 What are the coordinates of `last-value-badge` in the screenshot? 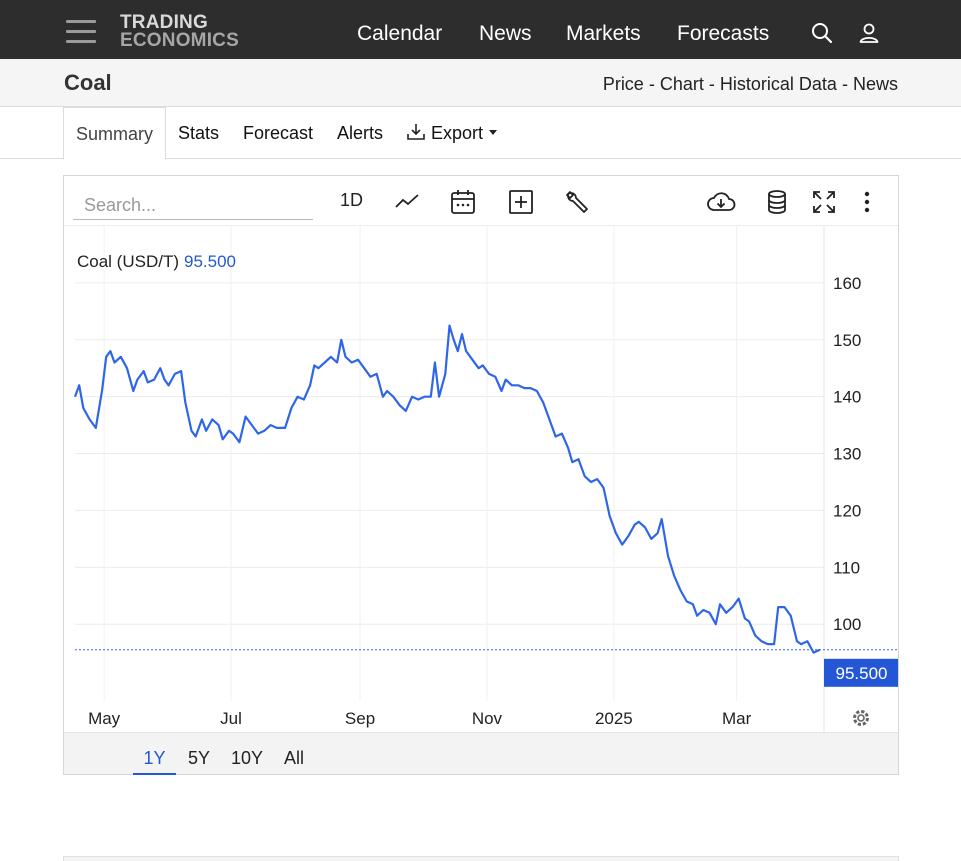 It's located at (861, 672).